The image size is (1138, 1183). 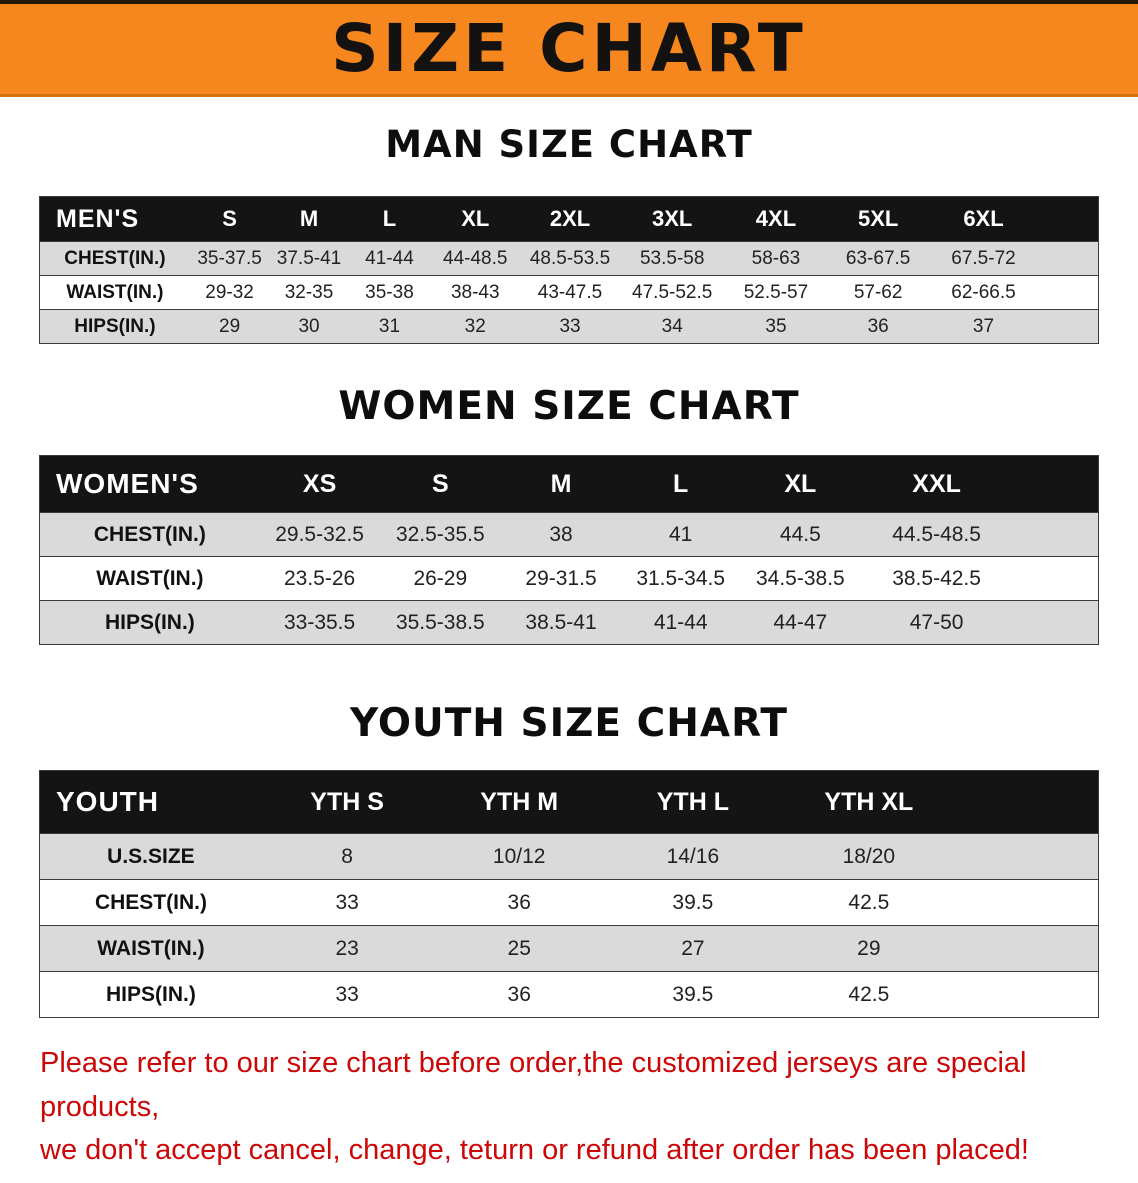 What do you see at coordinates (519, 802) in the screenshot?
I see `size-header-cell: YTH M` at bounding box center [519, 802].